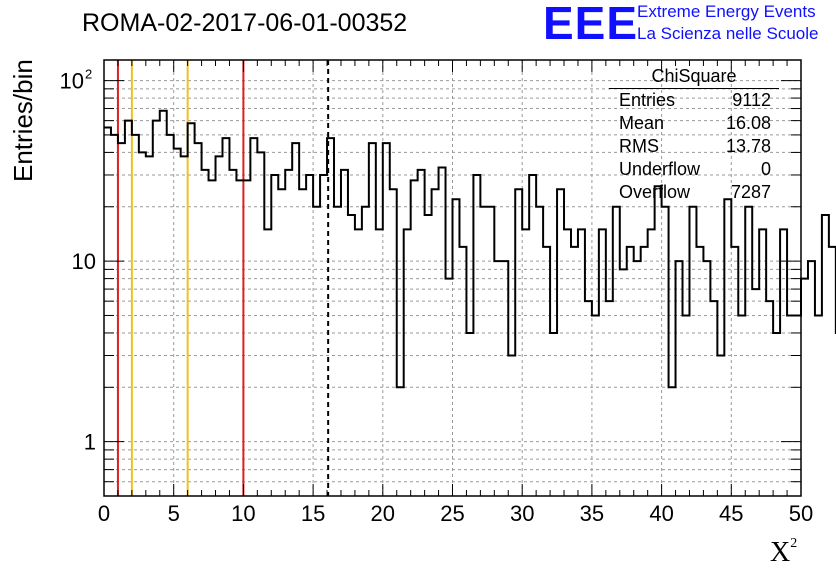 This screenshot has width=836, height=572. I want to click on x-axis-label: X2, so click(783, 552).